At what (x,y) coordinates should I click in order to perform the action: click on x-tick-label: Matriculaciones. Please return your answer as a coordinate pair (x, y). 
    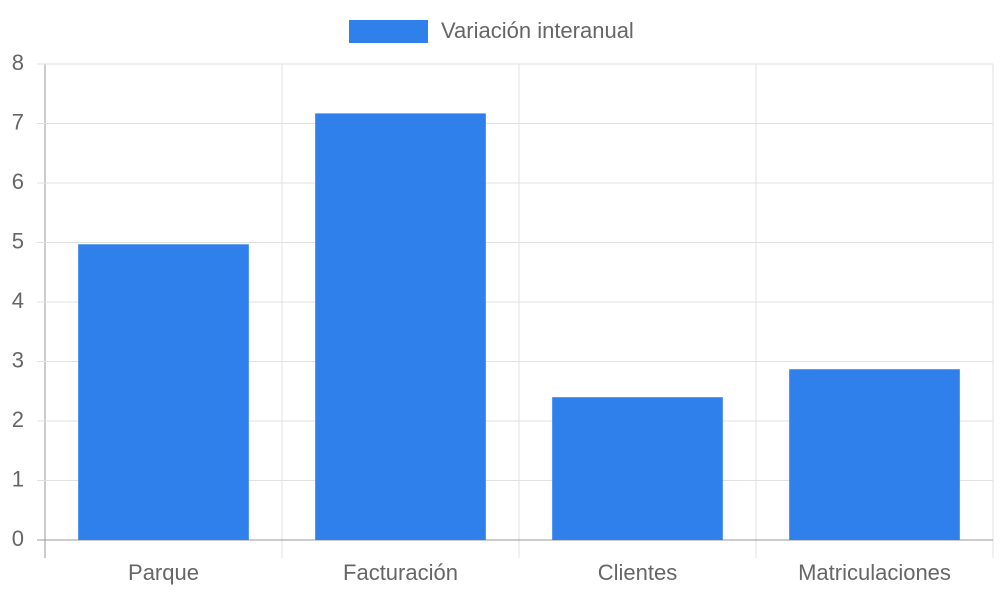
    Looking at the image, I should click on (874, 572).